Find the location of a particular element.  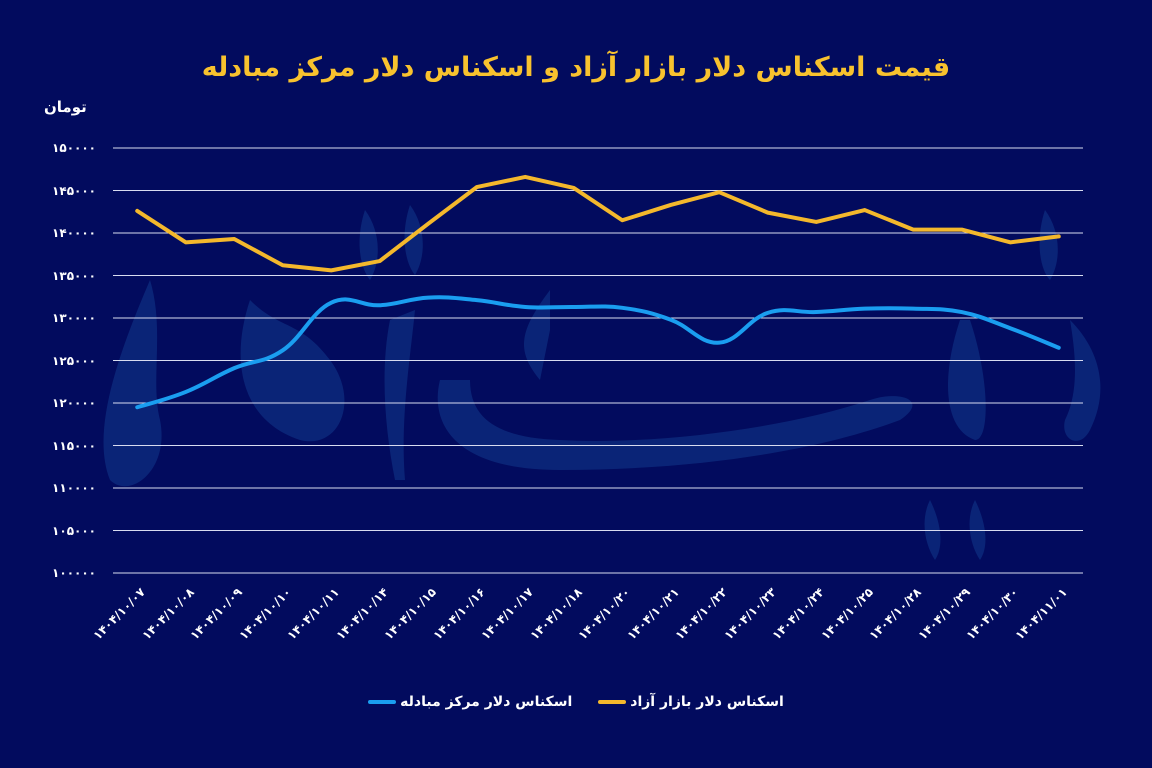

y-tick-label: ۱۲۰۰۰۰ is located at coordinates (74, 403).